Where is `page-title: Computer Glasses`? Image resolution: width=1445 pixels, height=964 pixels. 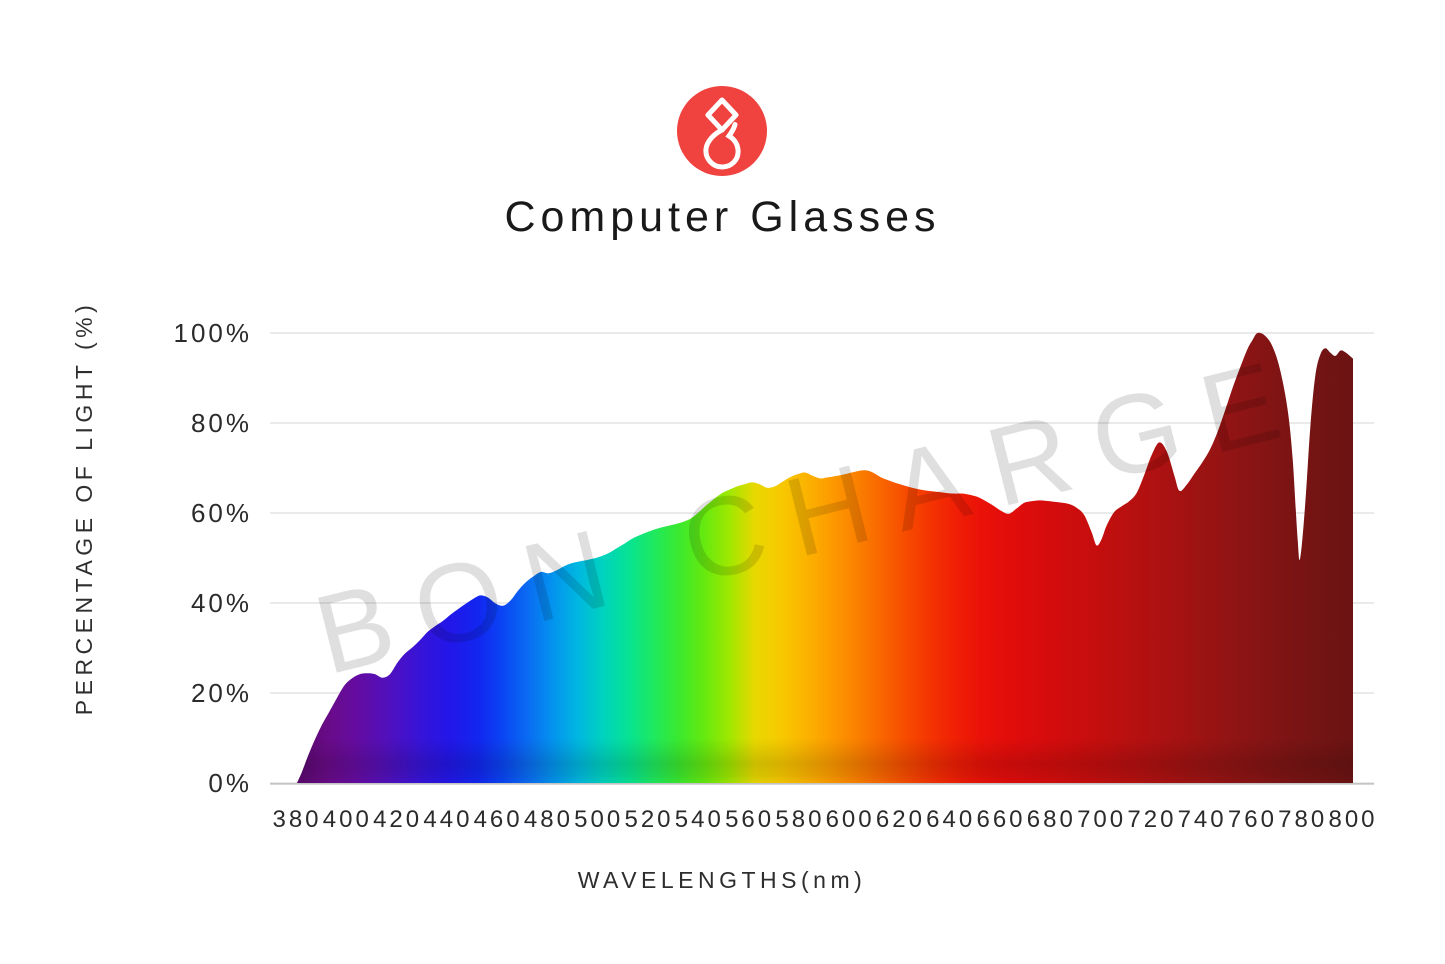
page-title: Computer Glasses is located at coordinates (722, 217).